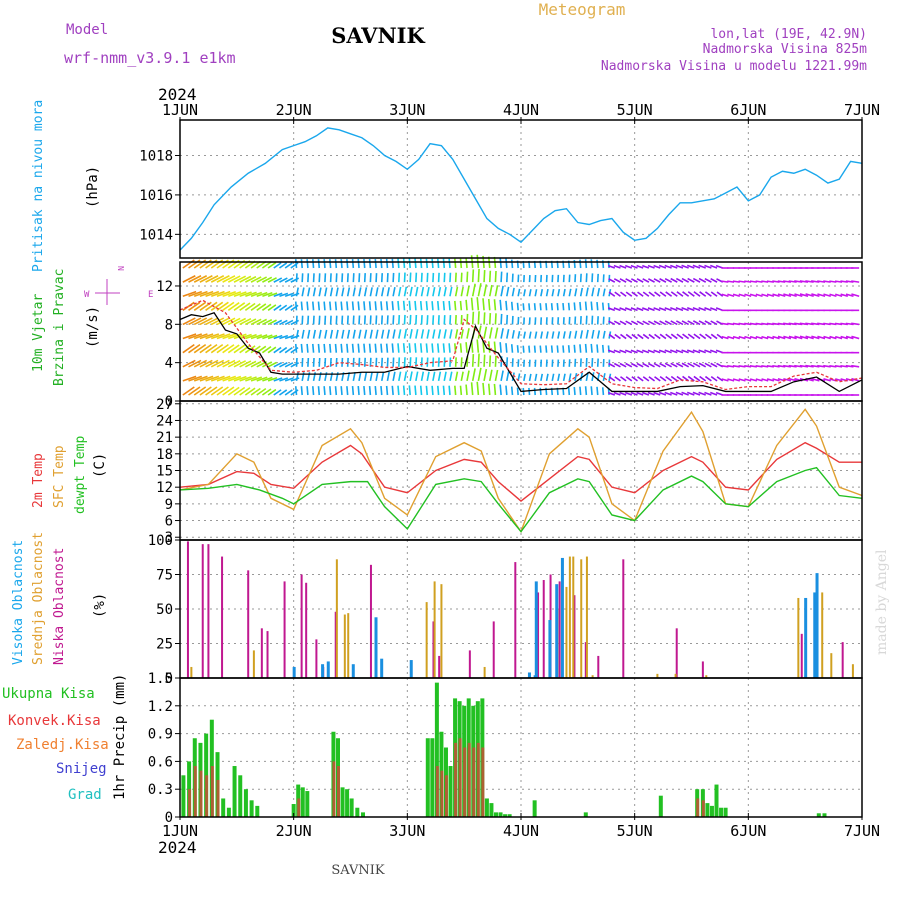 The height and width of the screenshot is (900, 900). Describe the element at coordinates (582, 9) in the screenshot. I see `meteogram-title: Meteogram` at that location.